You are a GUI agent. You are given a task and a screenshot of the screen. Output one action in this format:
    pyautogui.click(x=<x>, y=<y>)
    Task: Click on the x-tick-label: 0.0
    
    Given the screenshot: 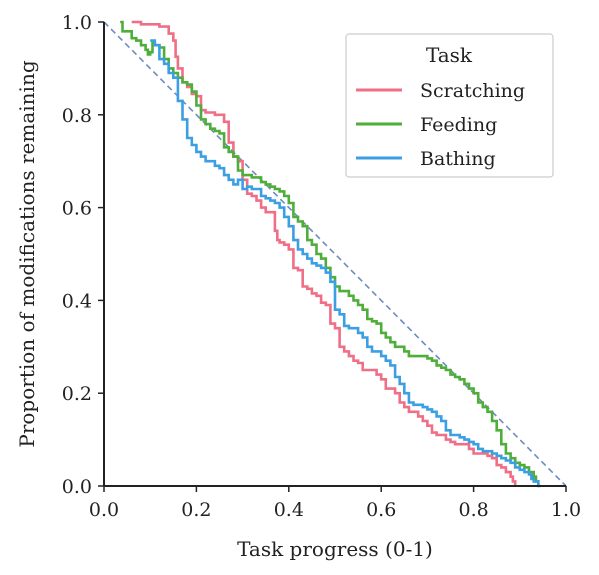 What is the action you would take?
    pyautogui.click(x=104, y=510)
    